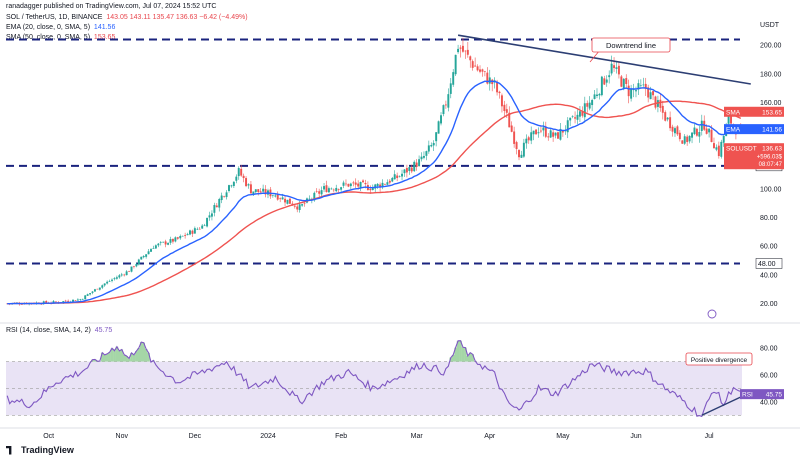 The width and height of the screenshot is (800, 460). I want to click on x-tick-label: Oct, so click(48, 436).